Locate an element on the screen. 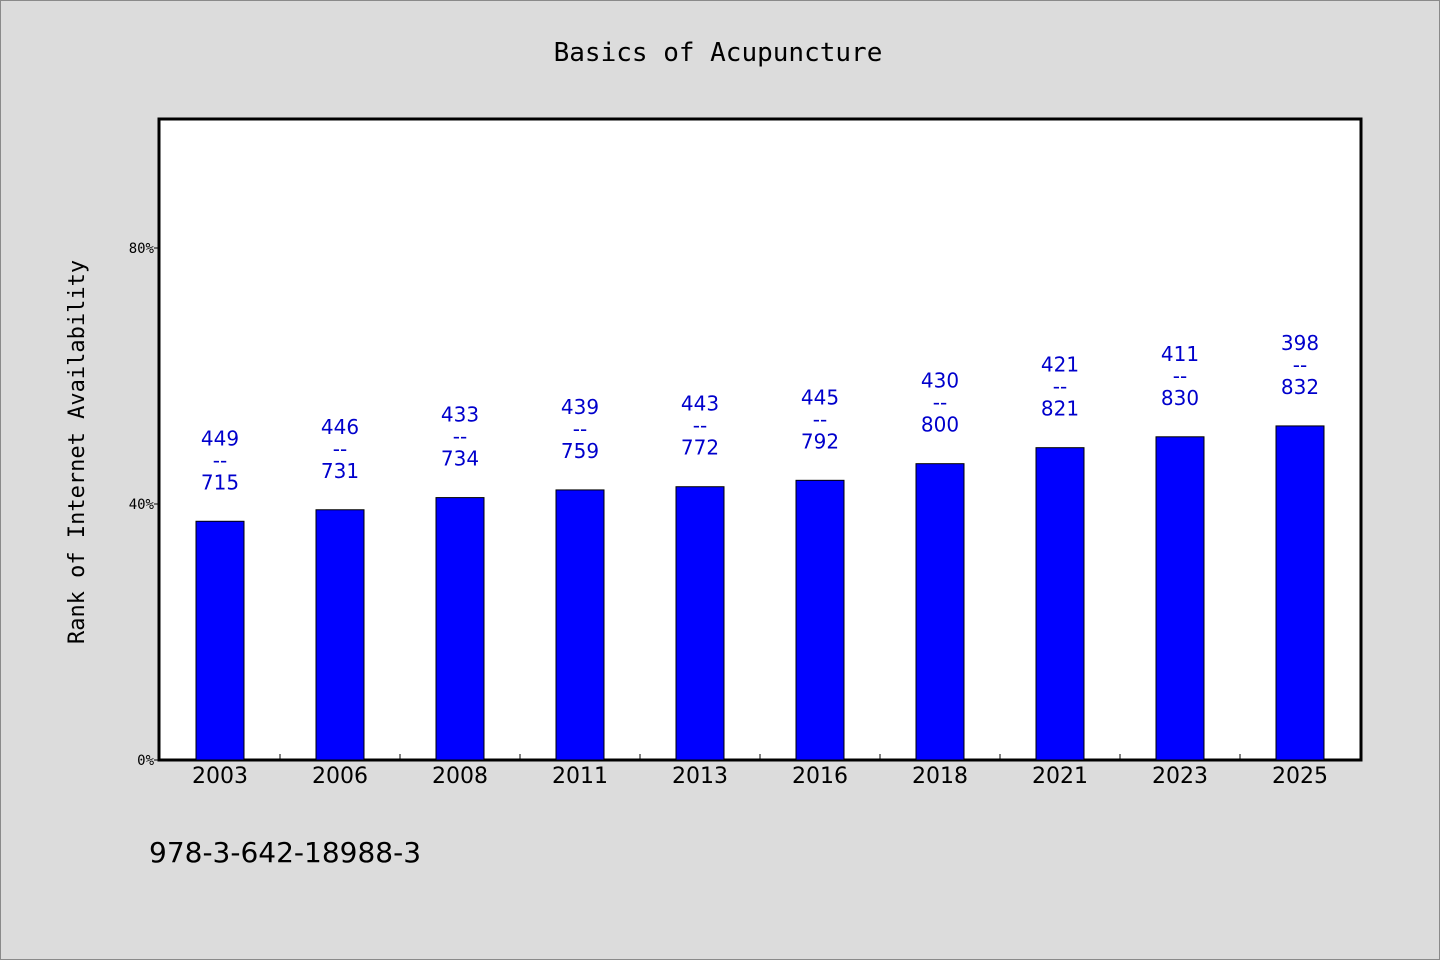 The width and height of the screenshot is (1440, 960). x-tick-label-2023: 2023 is located at coordinates (1180, 776).